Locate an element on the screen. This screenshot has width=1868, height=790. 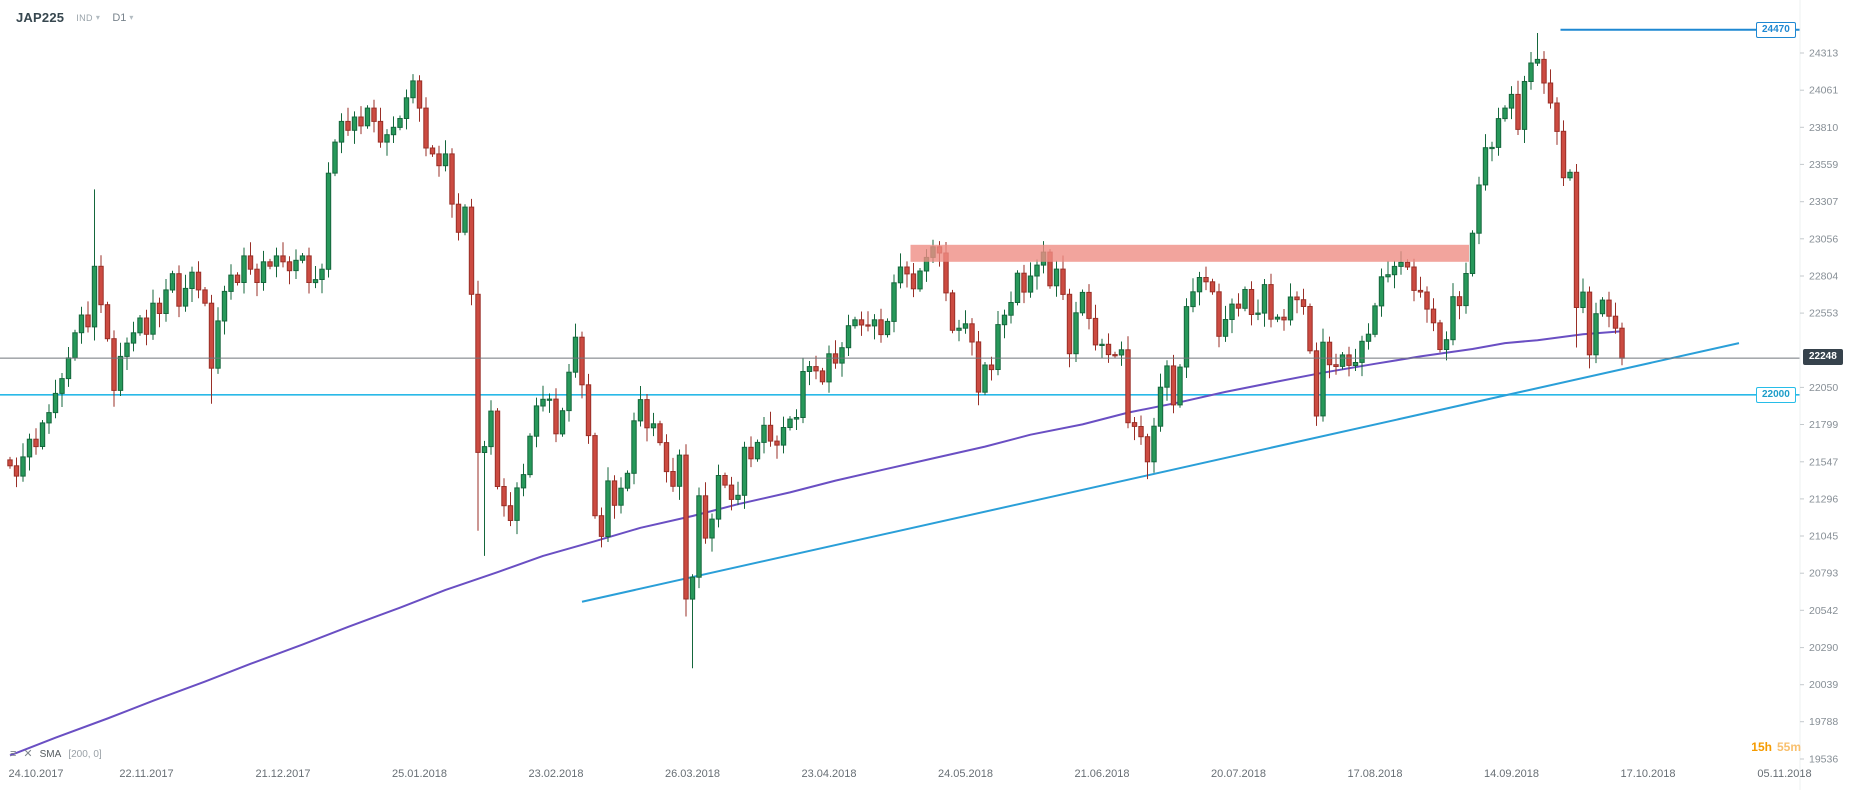
svg-text: 24313 is located at coordinates (1823, 54).